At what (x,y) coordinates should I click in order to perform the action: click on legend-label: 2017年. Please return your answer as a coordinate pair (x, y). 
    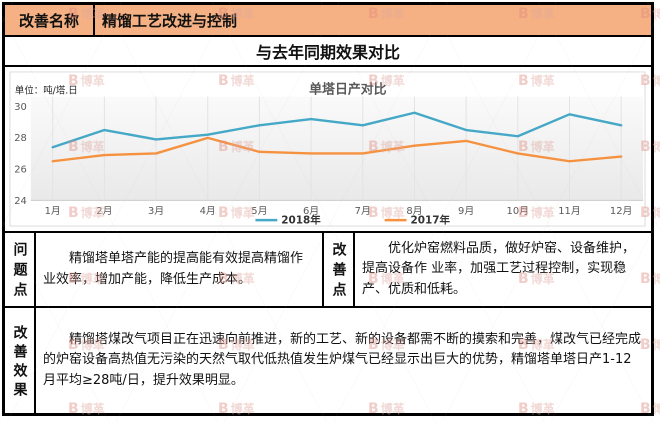
    Looking at the image, I should click on (430, 220).